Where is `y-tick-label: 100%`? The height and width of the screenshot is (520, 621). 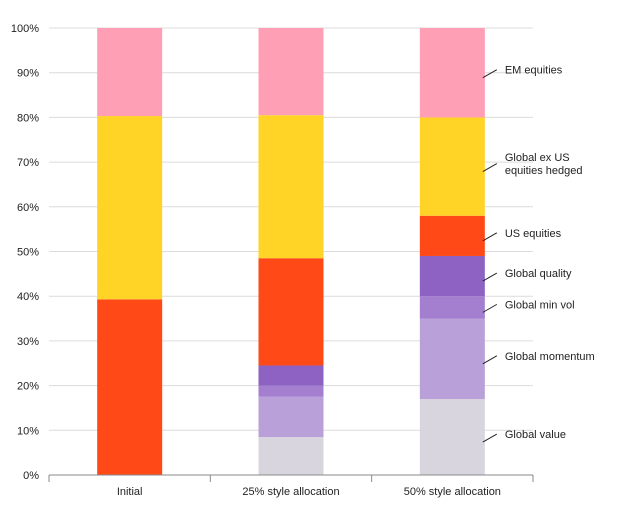
y-tick-label: 100% is located at coordinates (25, 29).